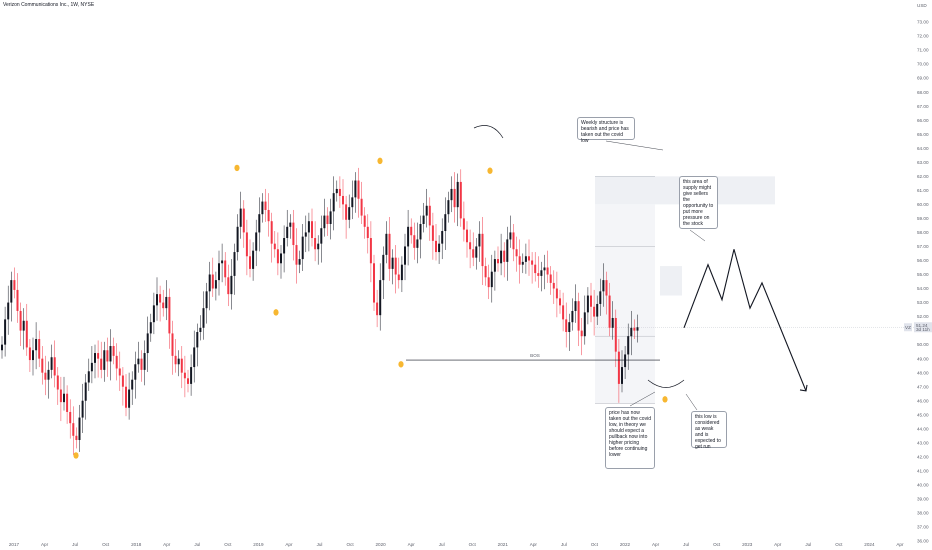 Image resolution: width=932 pixels, height=550 pixels. Describe the element at coordinates (922, 5) in the screenshot. I see `y-axis-currency: USD` at that location.